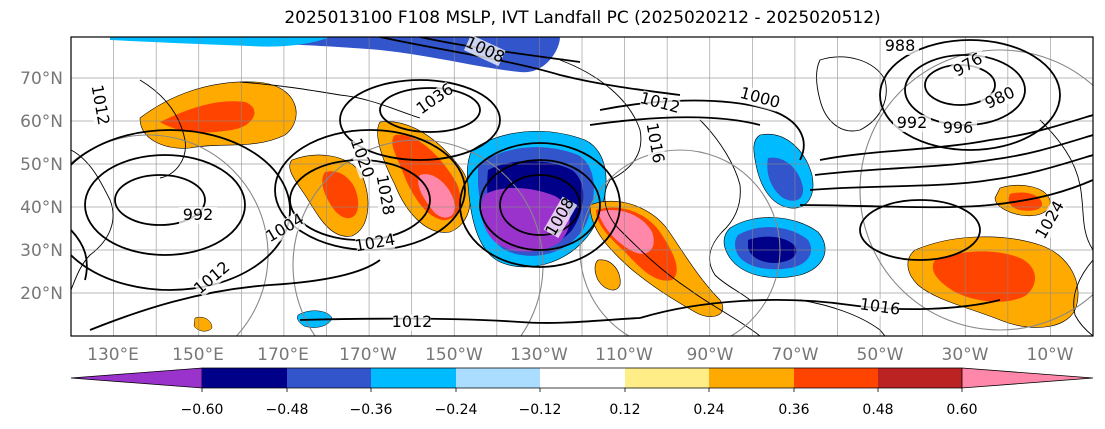  I want to click on latitude-label: 30°N, so click(41, 251).